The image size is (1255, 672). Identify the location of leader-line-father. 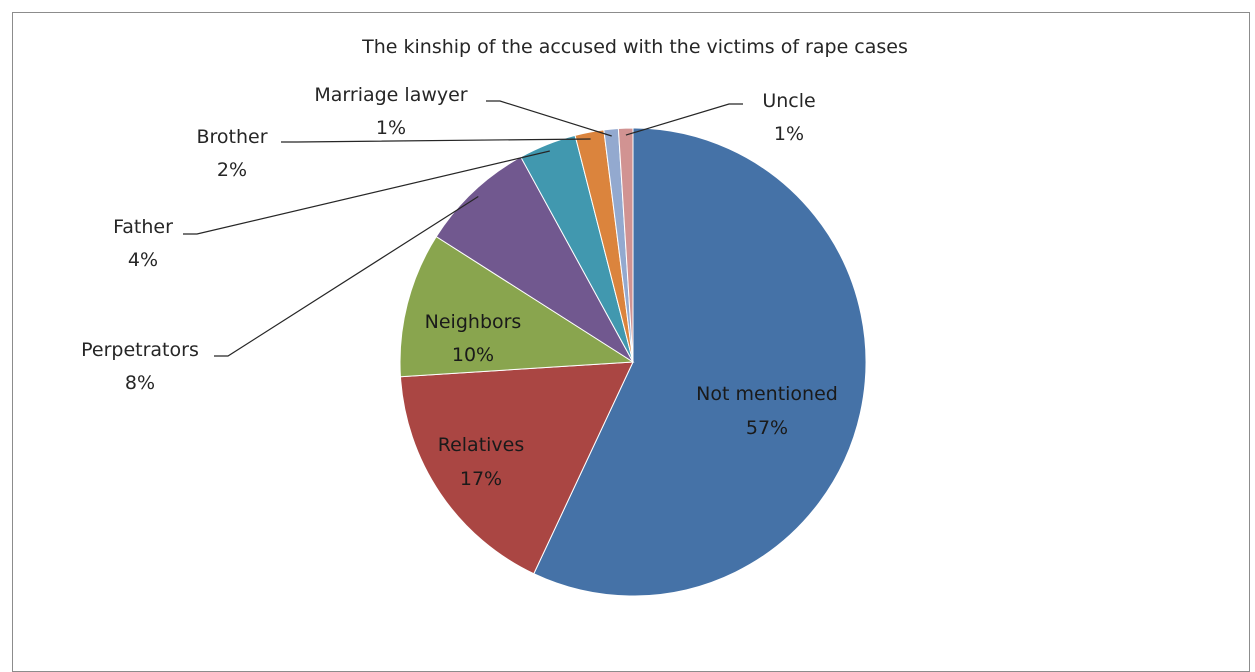
(366, 192).